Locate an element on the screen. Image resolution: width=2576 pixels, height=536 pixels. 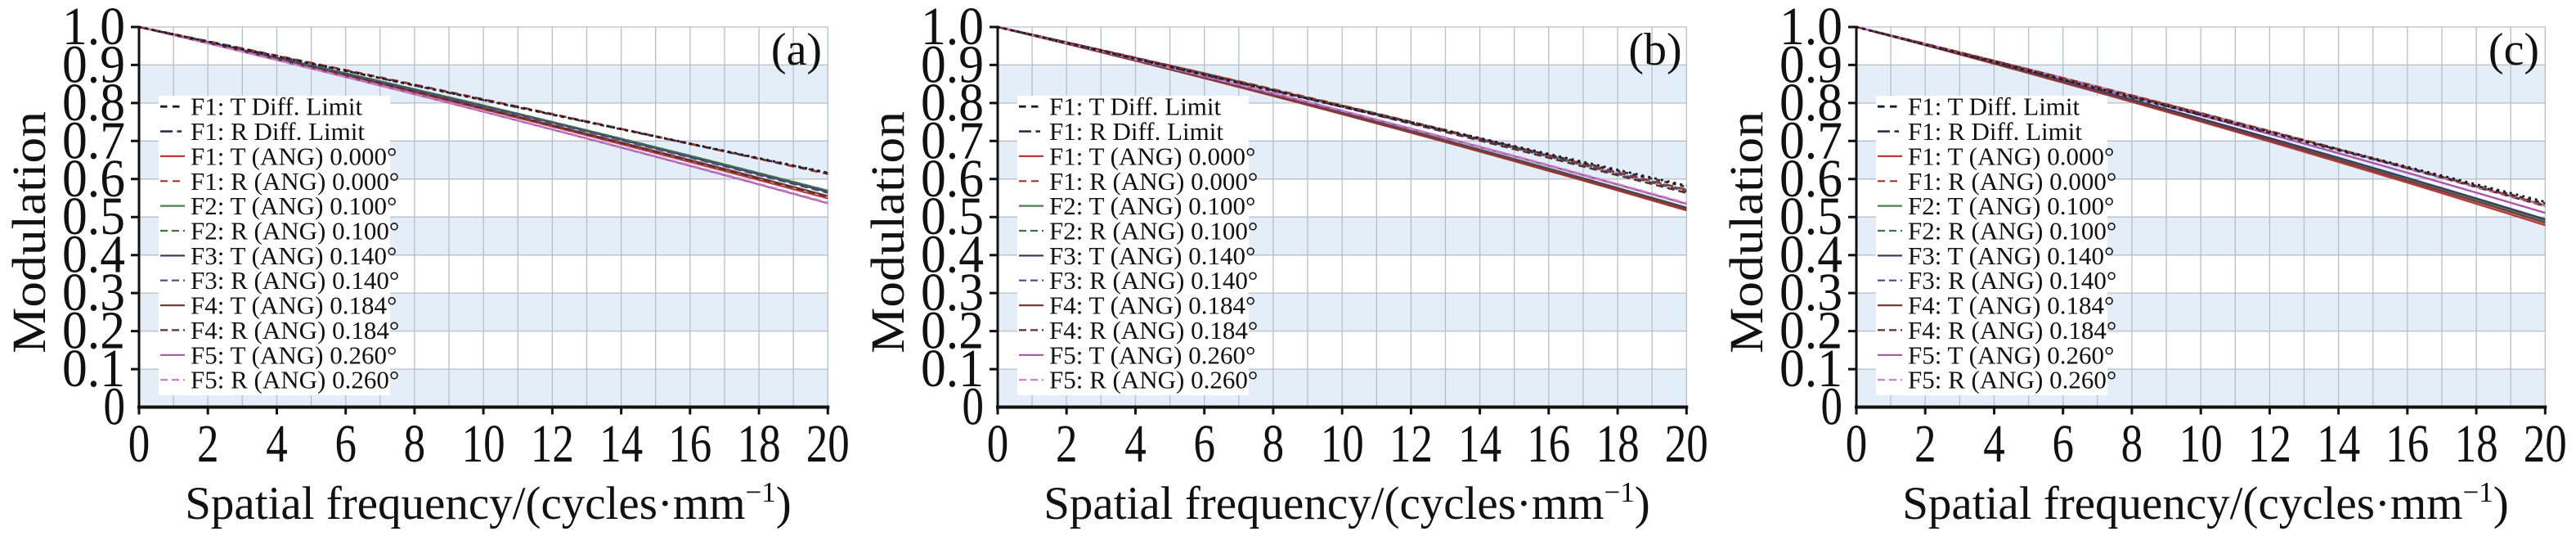
svg-text: (a) is located at coordinates (796, 50).